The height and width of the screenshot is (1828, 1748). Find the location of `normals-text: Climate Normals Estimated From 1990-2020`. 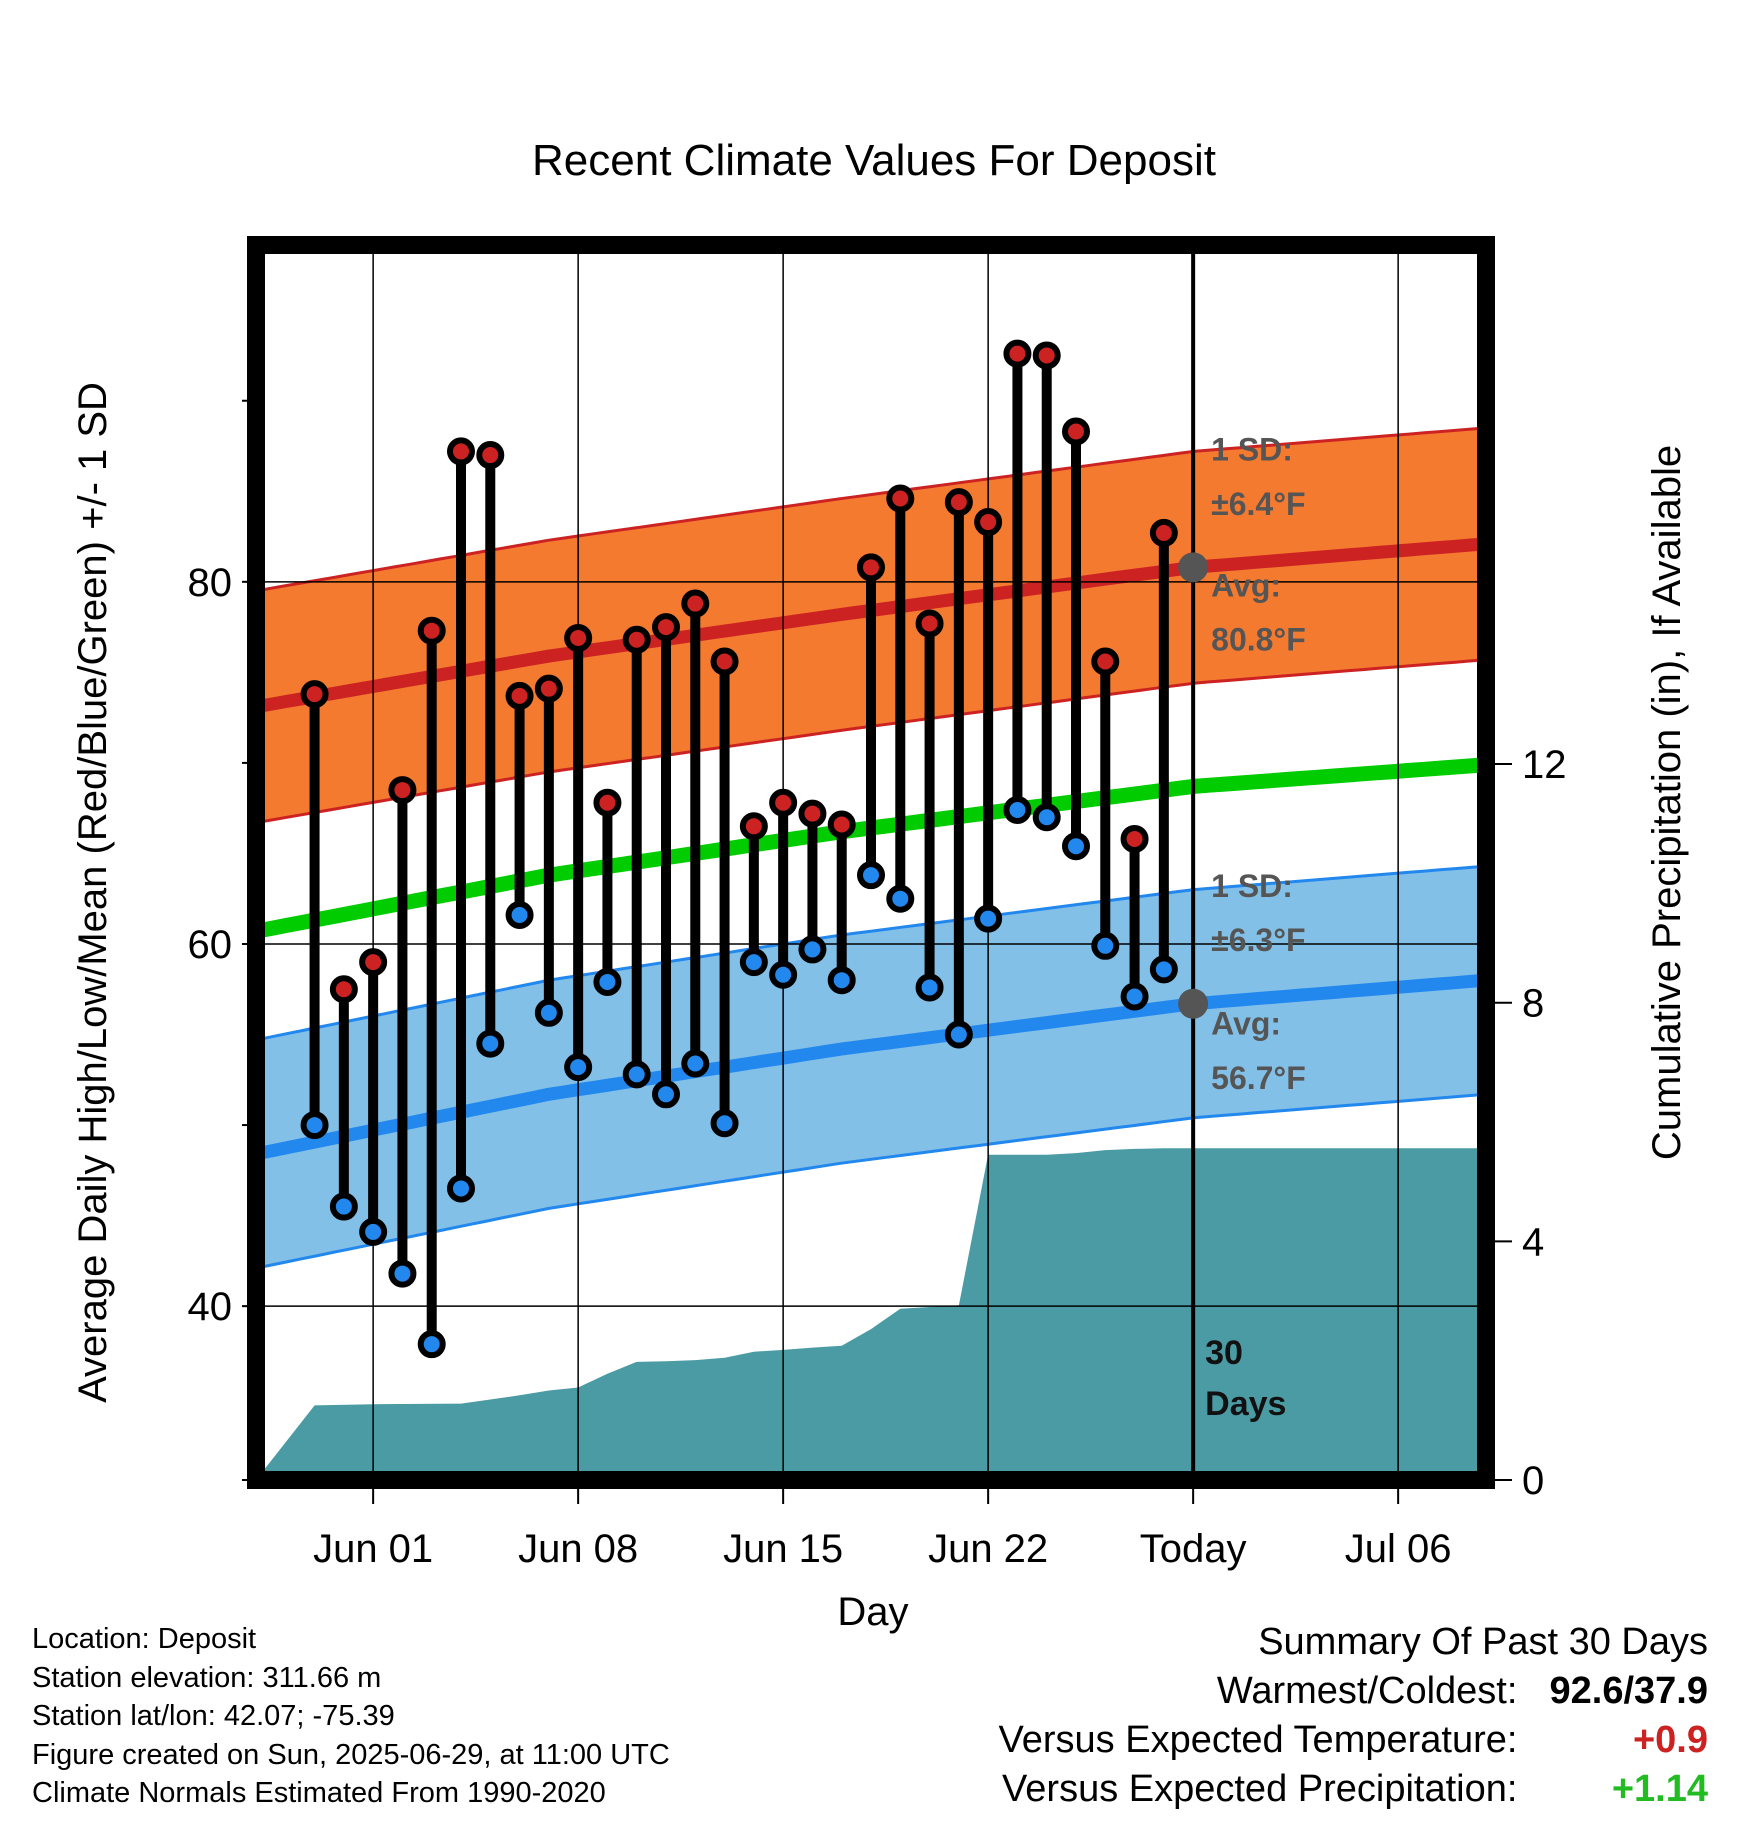

normals-text: Climate Normals Estimated From 1990-2020 is located at coordinates (319, 1793).